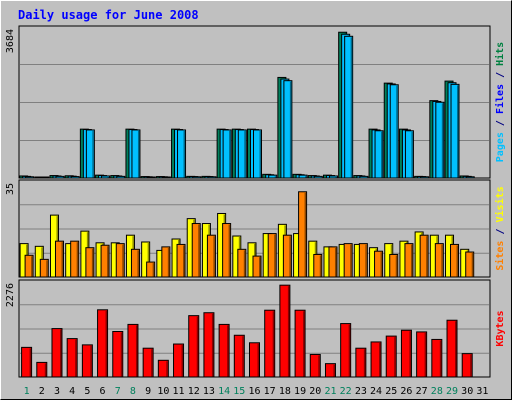 This screenshot has height=405, width=512. Describe the element at coordinates (103, 391) in the screenshot. I see `x-tick-label-6: 6` at that location.